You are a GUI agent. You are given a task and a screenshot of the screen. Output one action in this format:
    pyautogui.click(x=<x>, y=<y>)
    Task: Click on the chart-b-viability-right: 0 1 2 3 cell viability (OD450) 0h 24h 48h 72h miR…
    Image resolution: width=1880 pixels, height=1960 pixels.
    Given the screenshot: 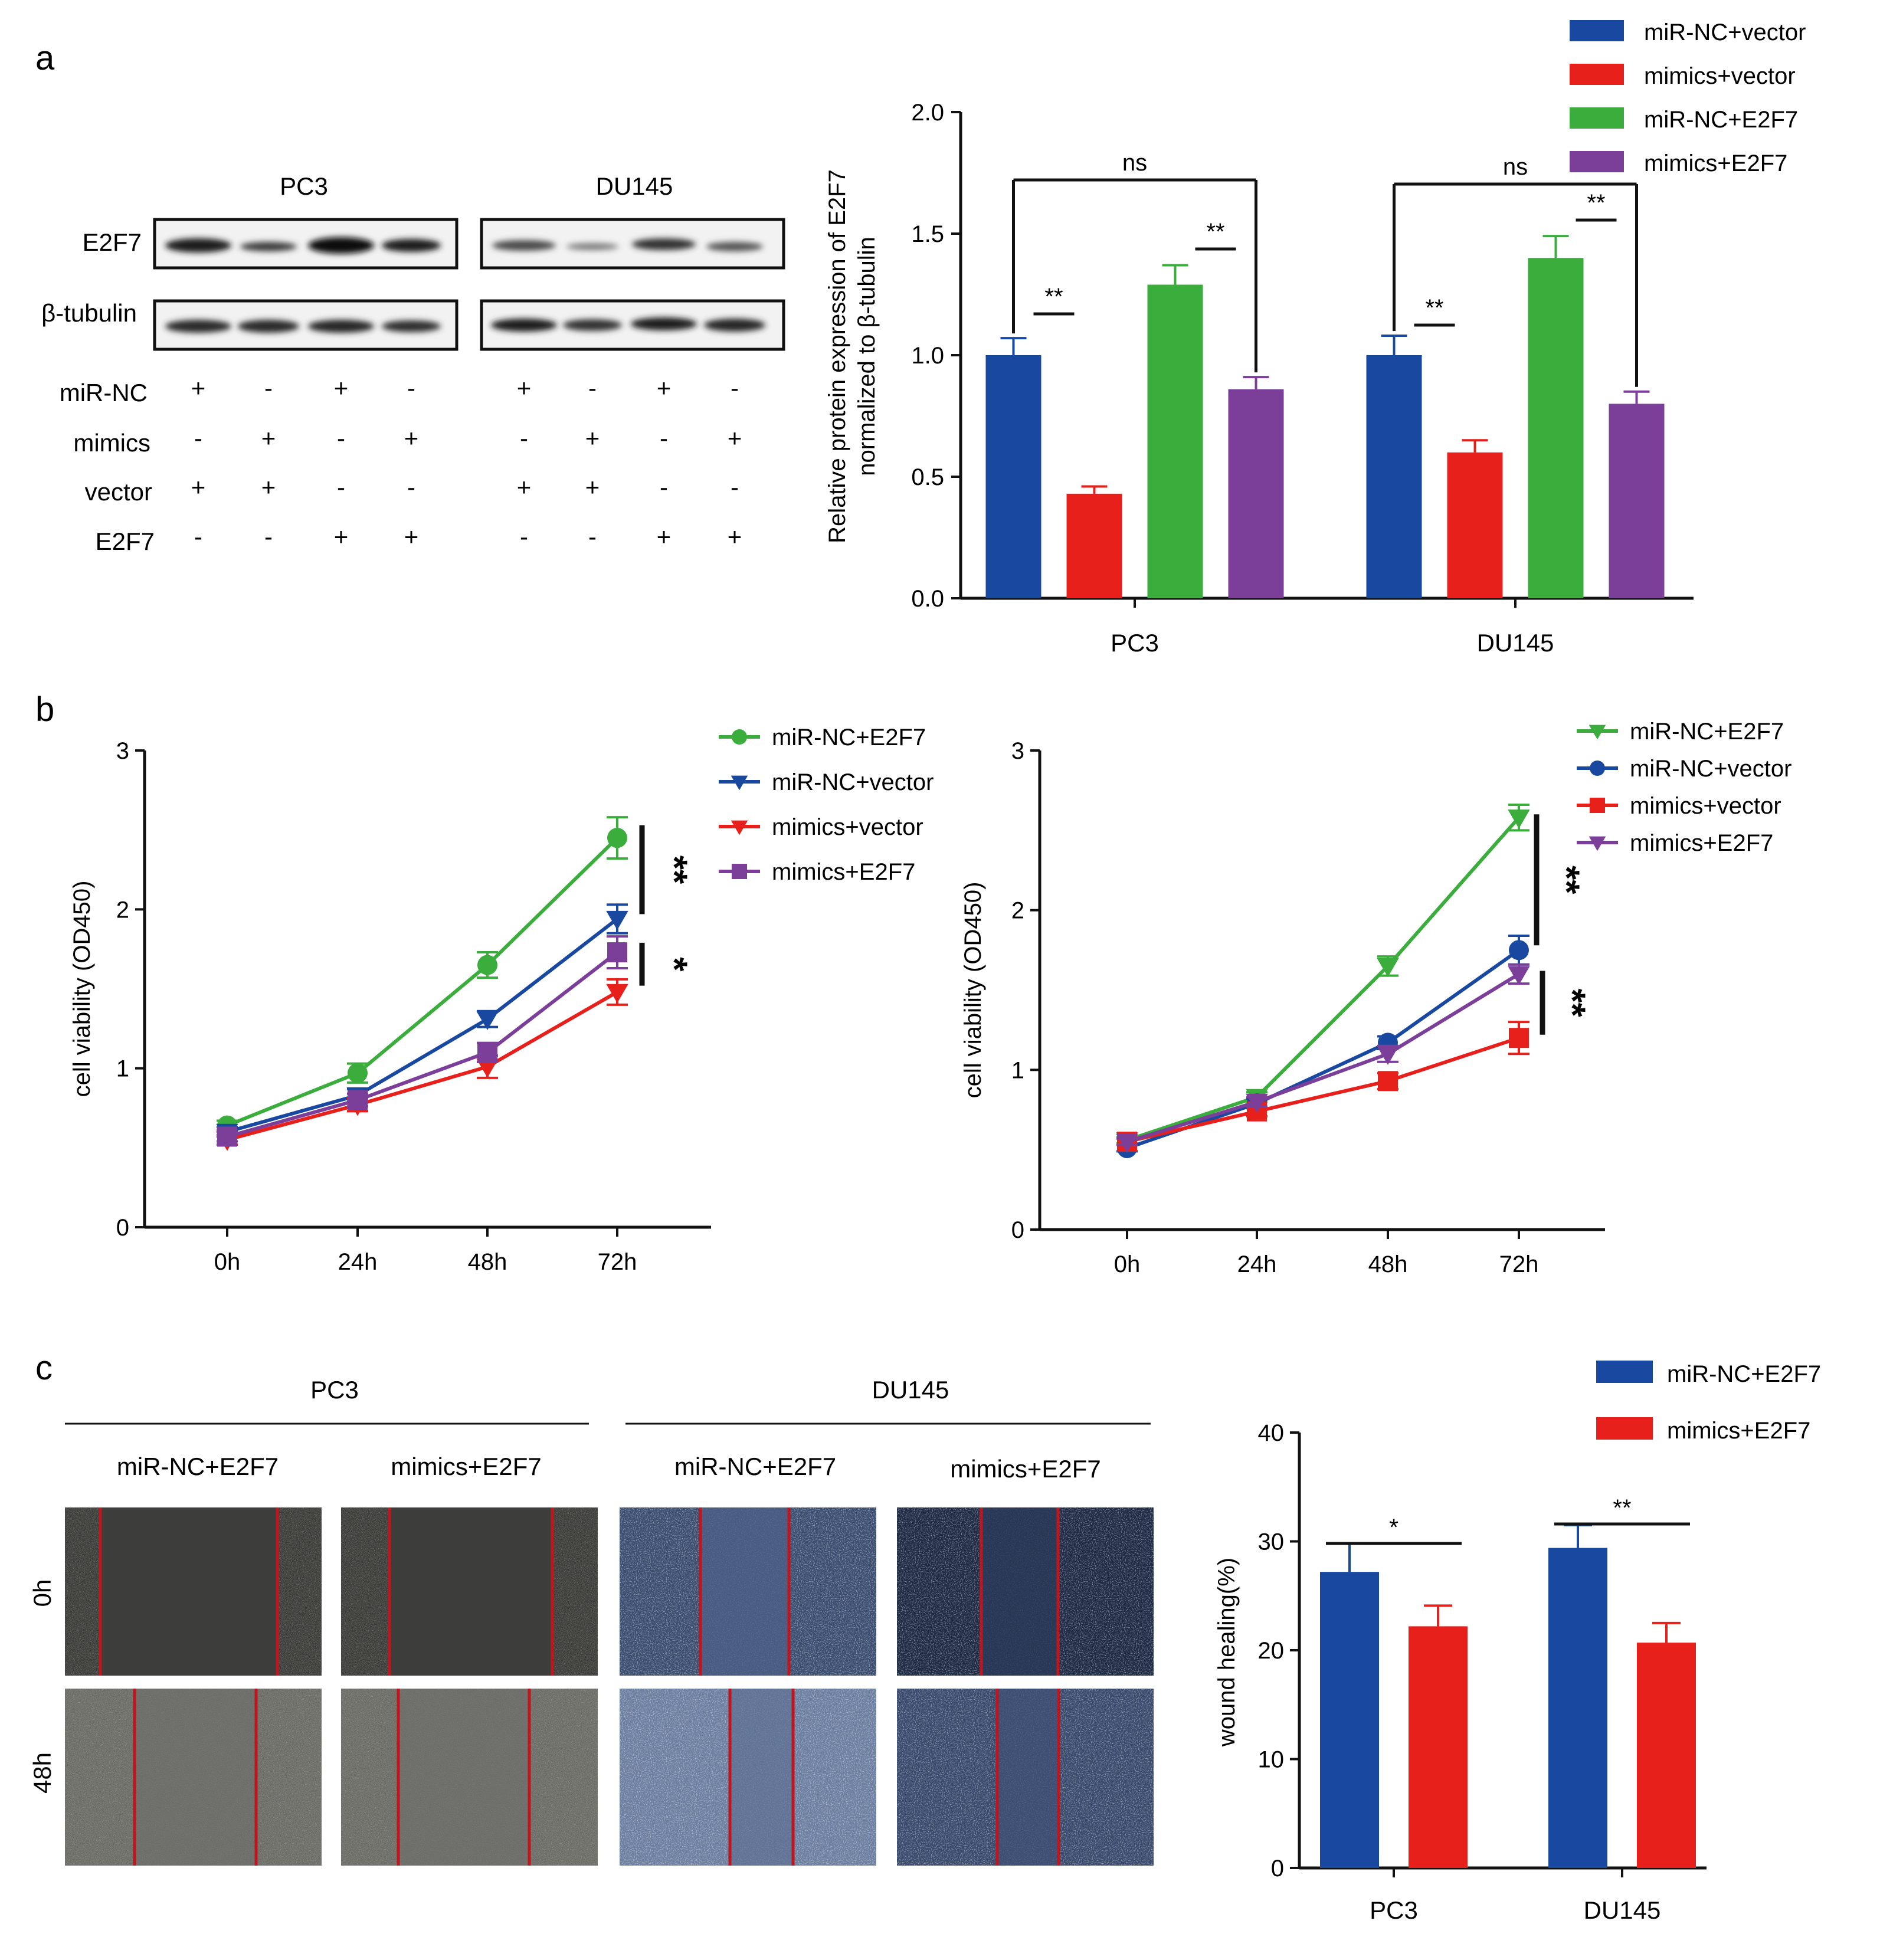 What is the action you would take?
    pyautogui.click(x=1376, y=998)
    